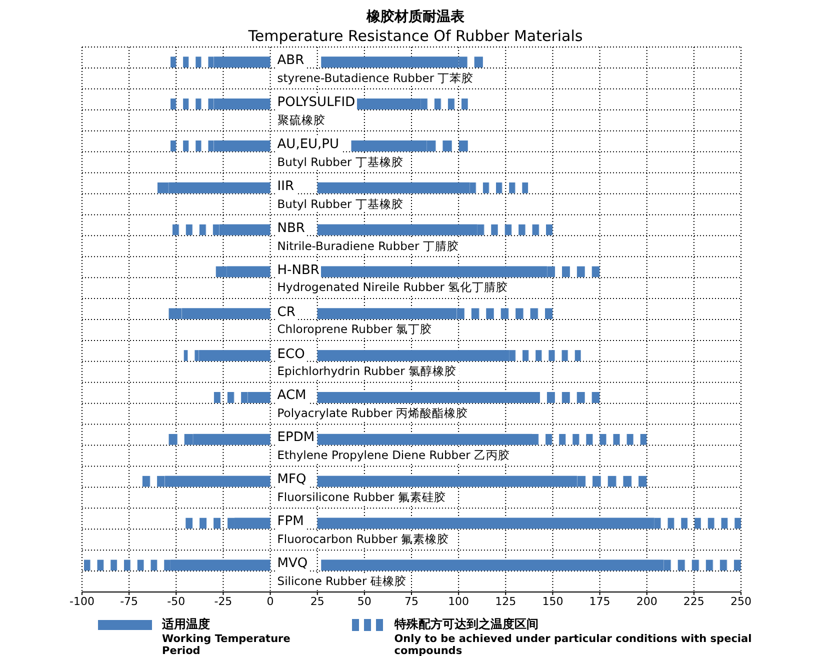  What do you see at coordinates (82, 601) in the screenshot?
I see `x-tick-label: -100` at bounding box center [82, 601].